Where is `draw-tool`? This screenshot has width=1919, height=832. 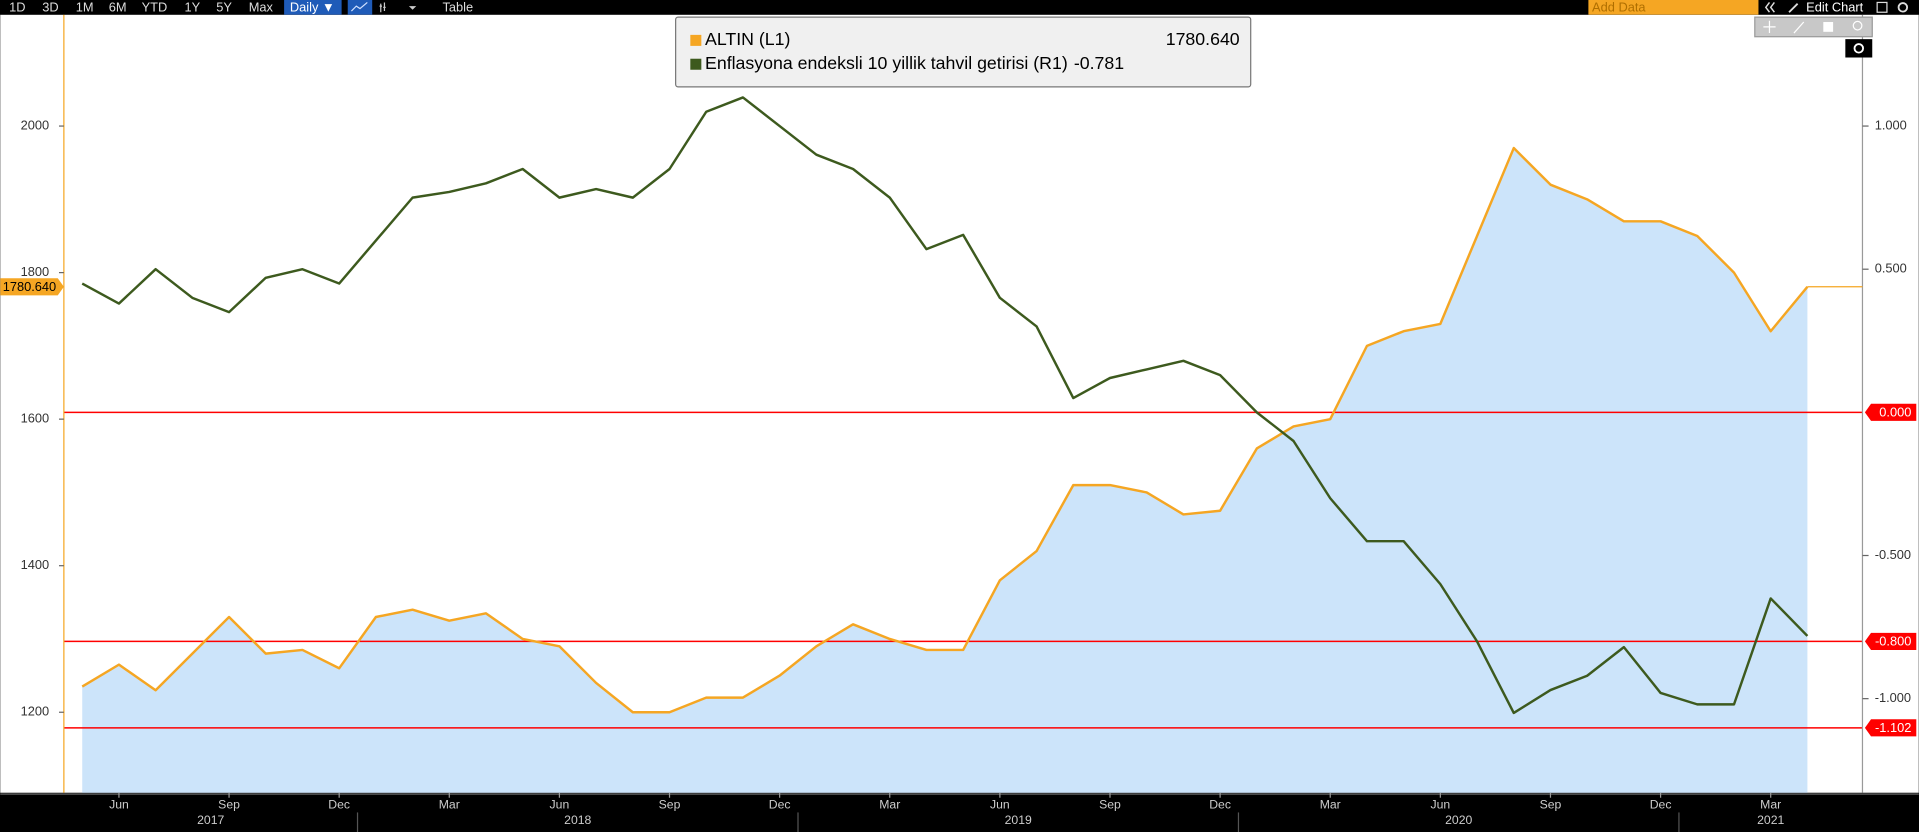 draw-tool is located at coordinates (1799, 27).